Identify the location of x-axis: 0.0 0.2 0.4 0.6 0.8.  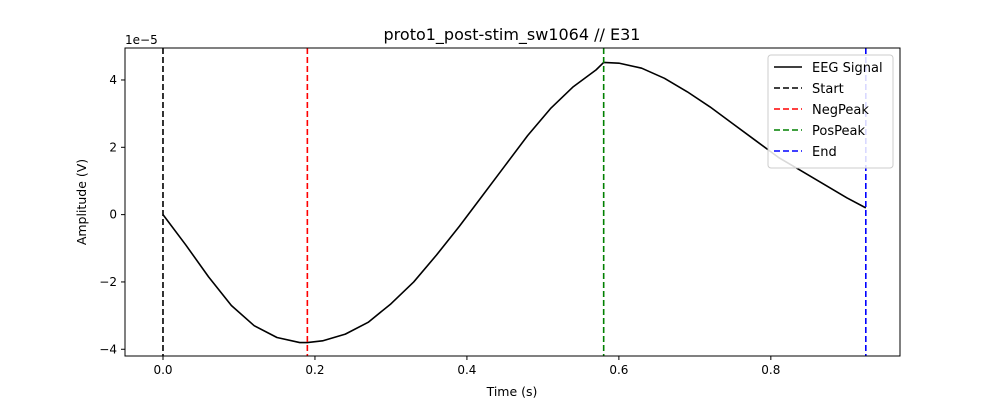
(466, 366).